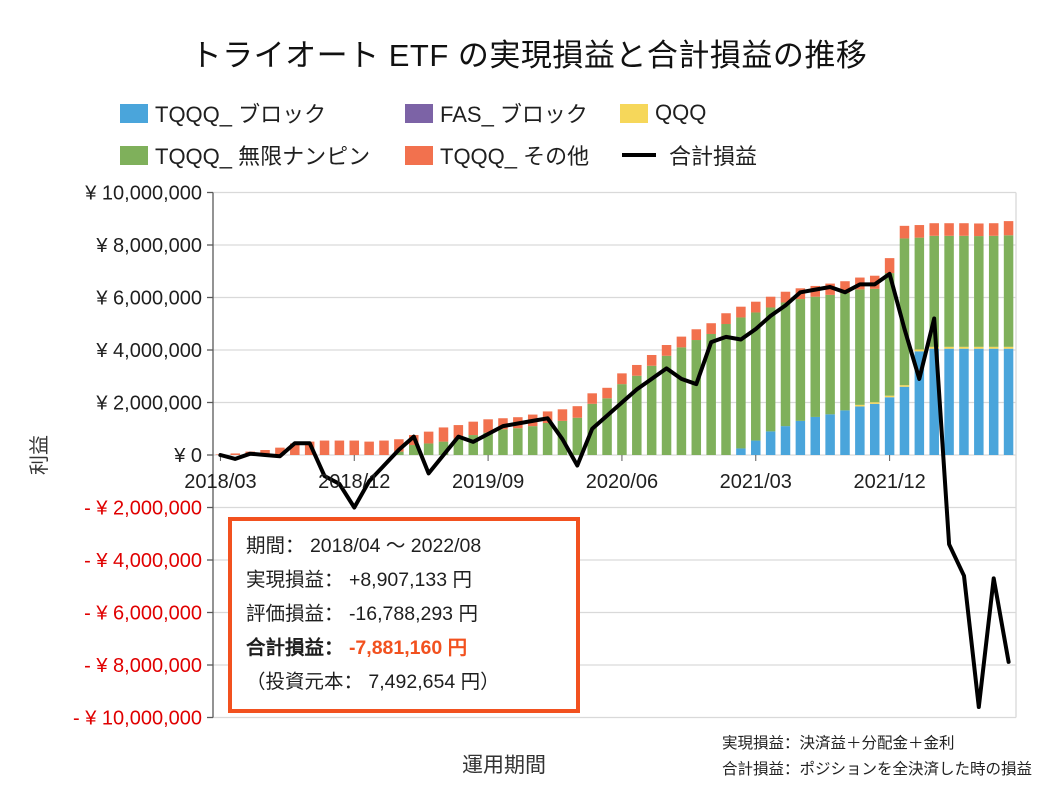 This screenshot has height=794, width=1058. What do you see at coordinates (148, 404) in the screenshot?
I see `y-tick-label: ¥ 2,000,000` at bounding box center [148, 404].